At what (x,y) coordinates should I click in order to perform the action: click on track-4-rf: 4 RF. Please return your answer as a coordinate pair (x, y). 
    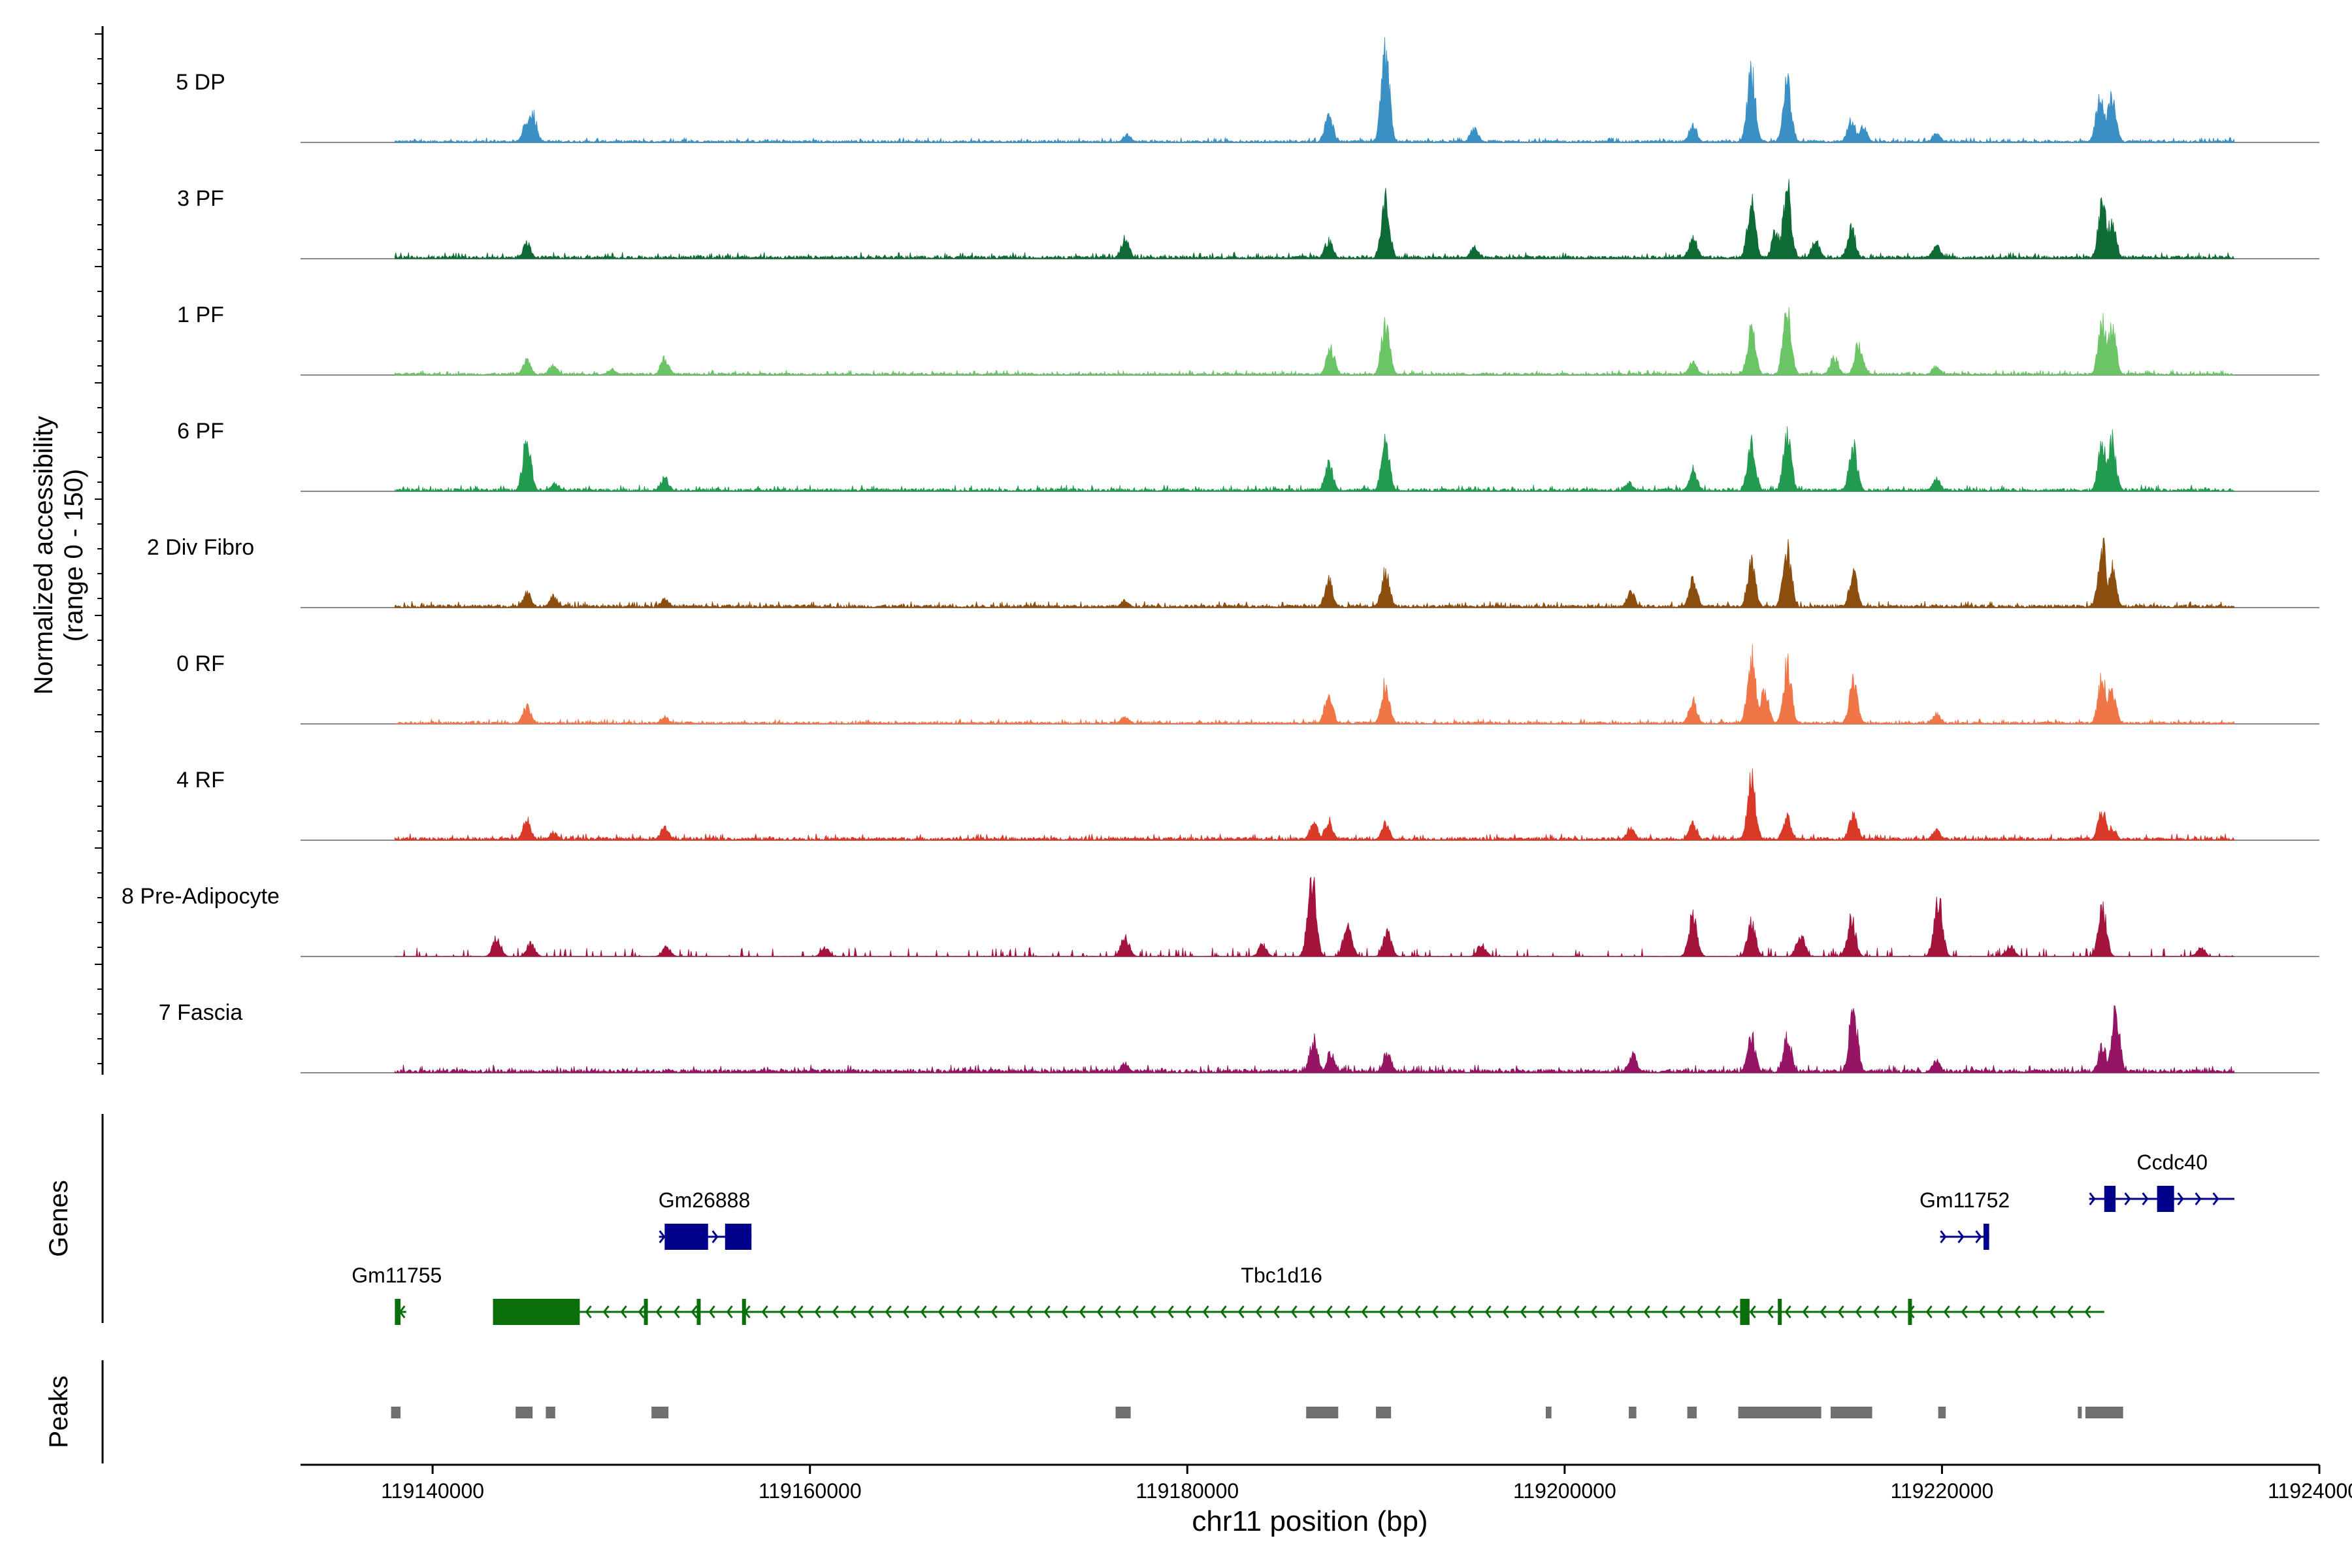
    Looking at the image, I should click on (1247, 804).